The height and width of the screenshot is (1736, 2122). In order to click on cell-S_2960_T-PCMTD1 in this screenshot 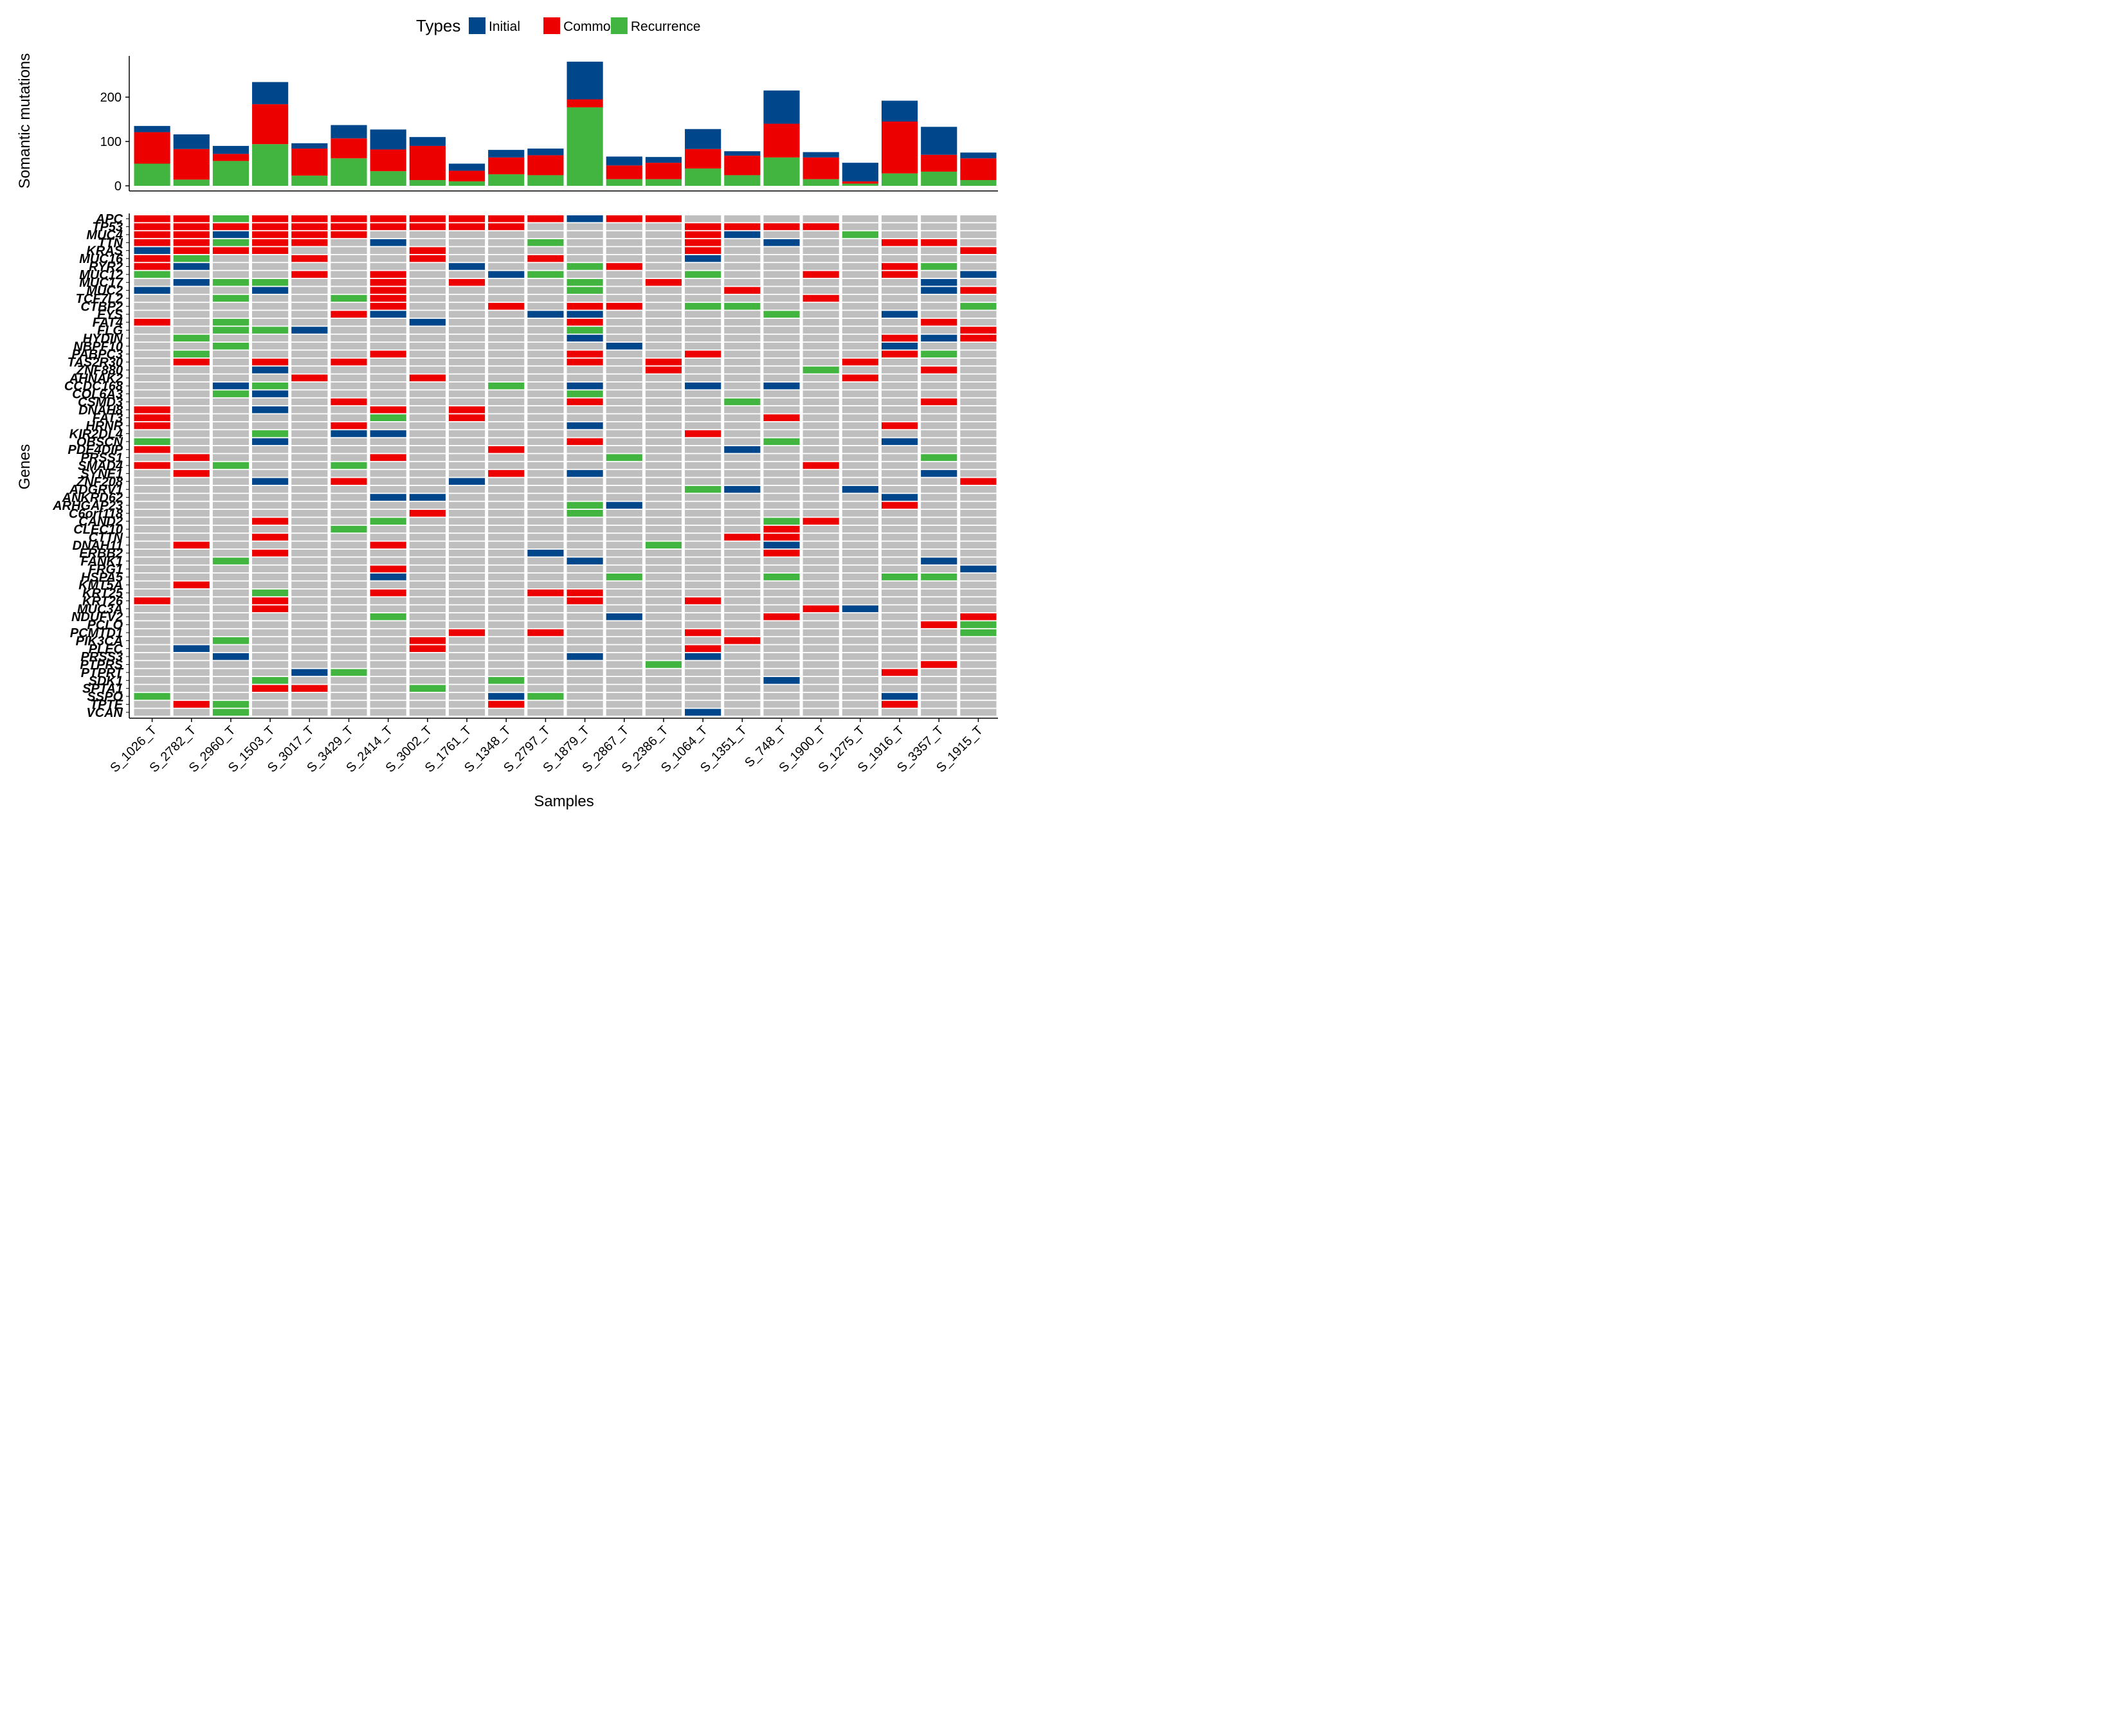, I will do `click(230, 633)`.